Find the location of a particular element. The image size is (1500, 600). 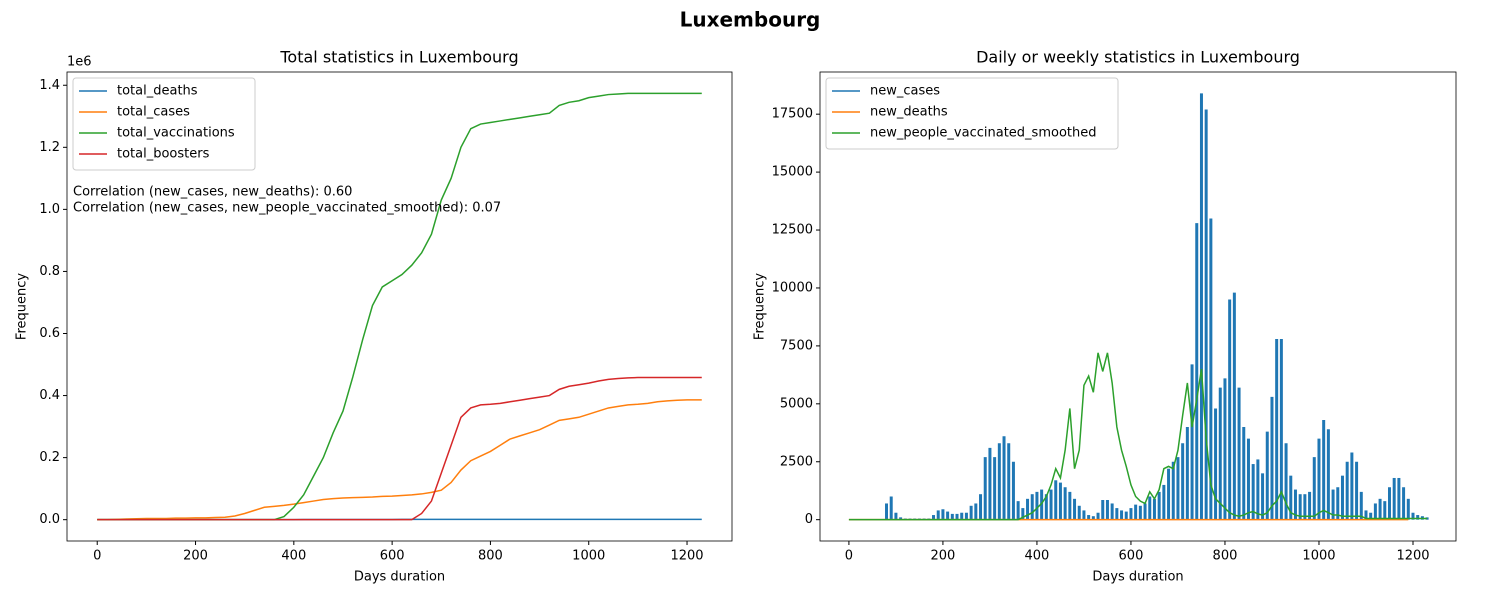

legend-label: total_vaccinations is located at coordinates (176, 133).